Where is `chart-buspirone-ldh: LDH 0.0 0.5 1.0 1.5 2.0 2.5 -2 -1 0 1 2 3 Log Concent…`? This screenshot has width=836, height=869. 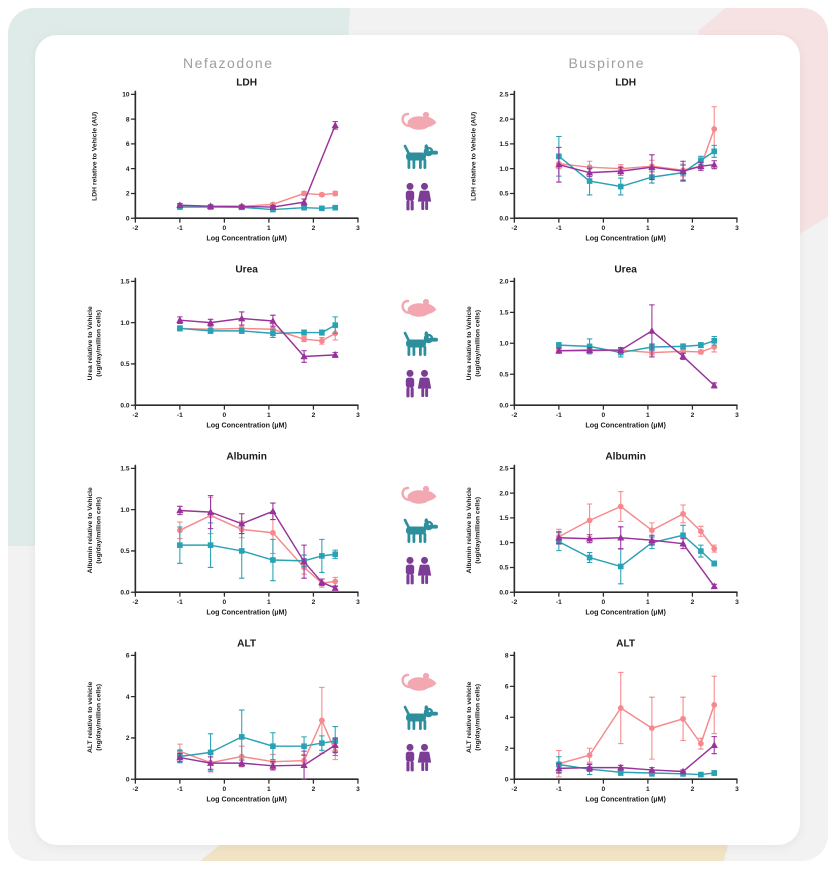 chart-buspirone-ldh: LDH 0.0 0.5 1.0 1.5 2.0 2.5 -2 -1 0 1 2 3 Log Concent… is located at coordinates (604, 159).